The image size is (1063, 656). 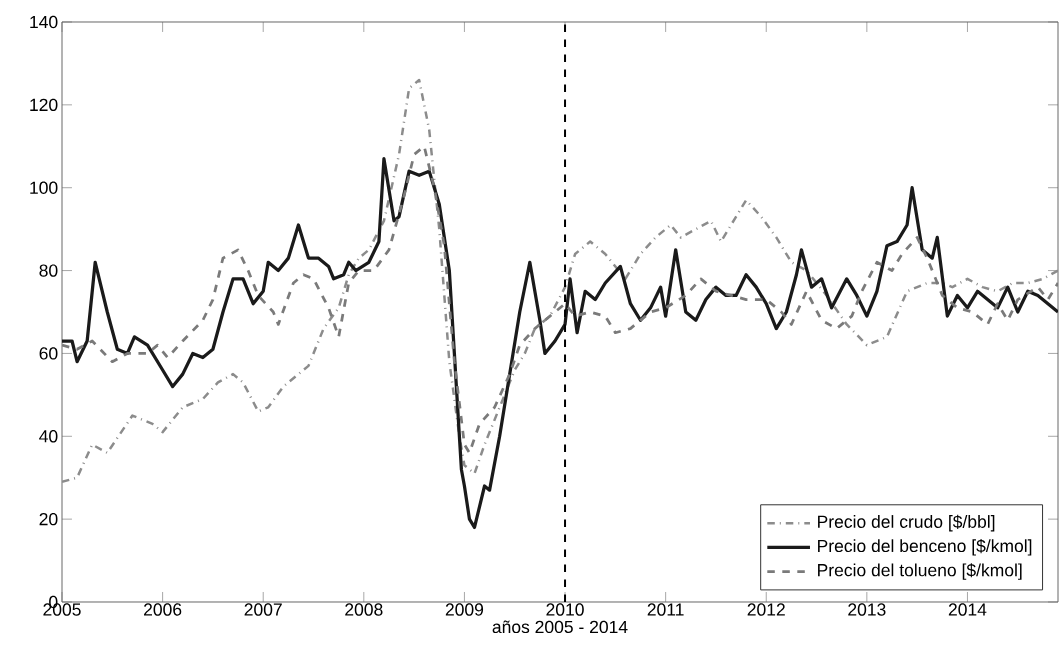 What do you see at coordinates (925, 547) in the screenshot?
I see `legend-label: Precio del benceno [$/kmol]` at bounding box center [925, 547].